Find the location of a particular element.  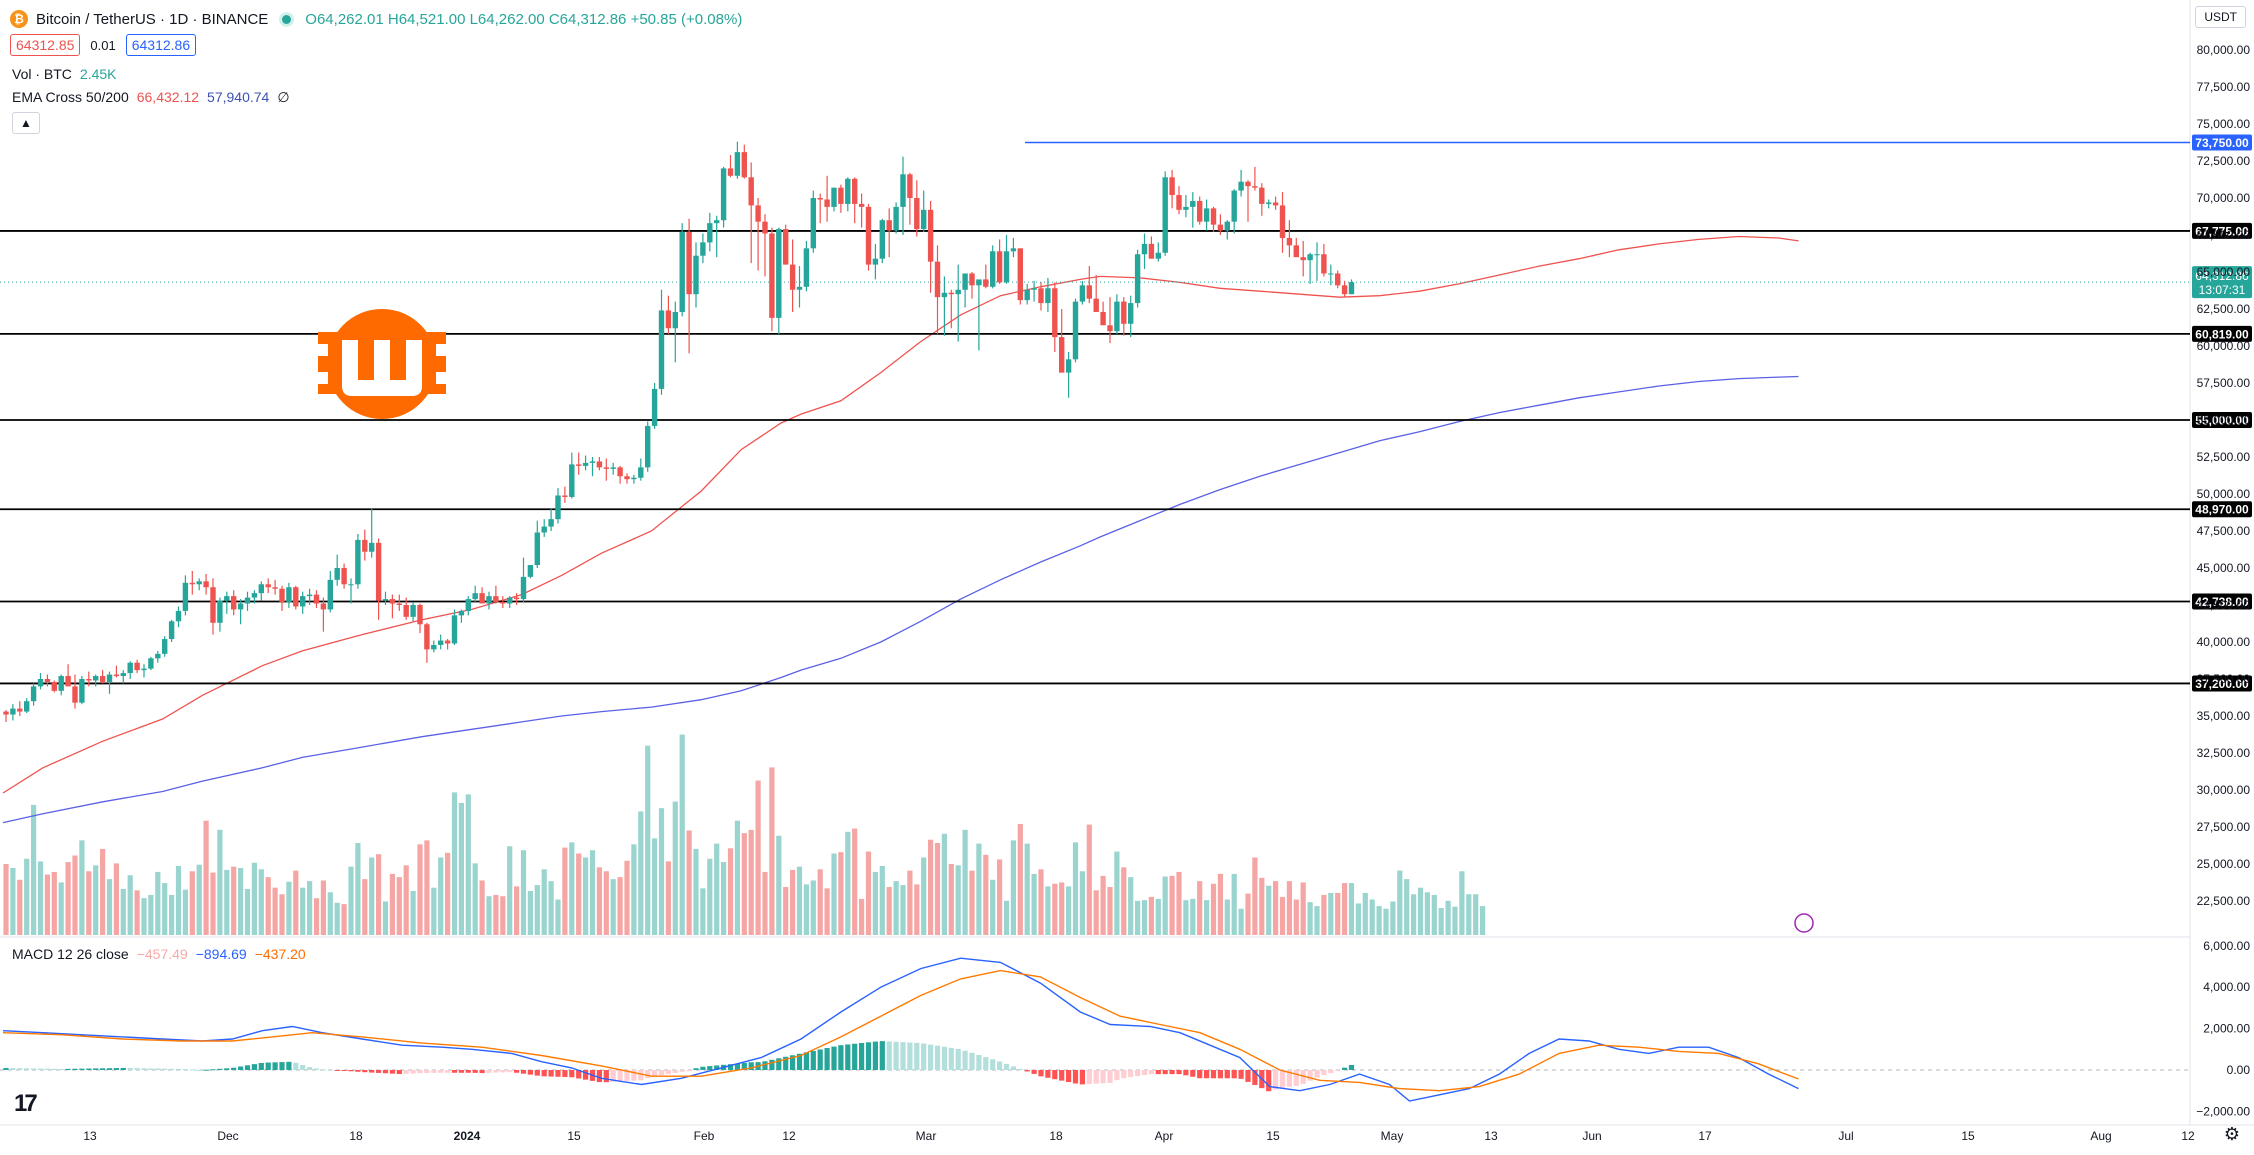

macd-signal-value: −437.20 is located at coordinates (280, 954).